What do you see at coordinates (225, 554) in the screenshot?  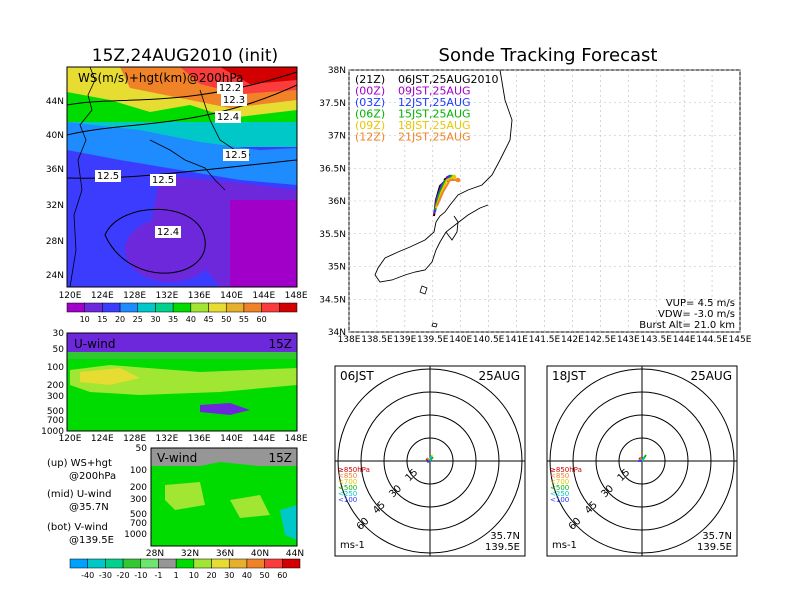 I see `v-wind-lat-ticks: 28N 32N 36N 40N 44N` at bounding box center [225, 554].